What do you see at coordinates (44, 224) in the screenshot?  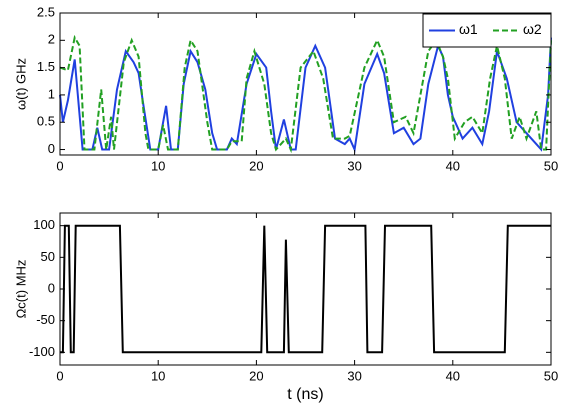 I see `y-tick-label: 100` at bounding box center [44, 224].